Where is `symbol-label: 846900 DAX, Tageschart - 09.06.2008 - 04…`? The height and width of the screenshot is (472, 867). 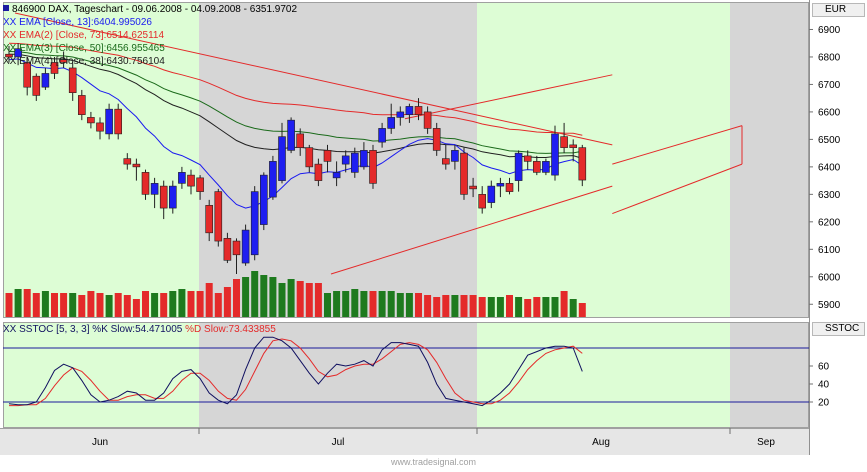 symbol-label: 846900 DAX, Tageschart - 09.06.2008 - 04… is located at coordinates (155, 9).